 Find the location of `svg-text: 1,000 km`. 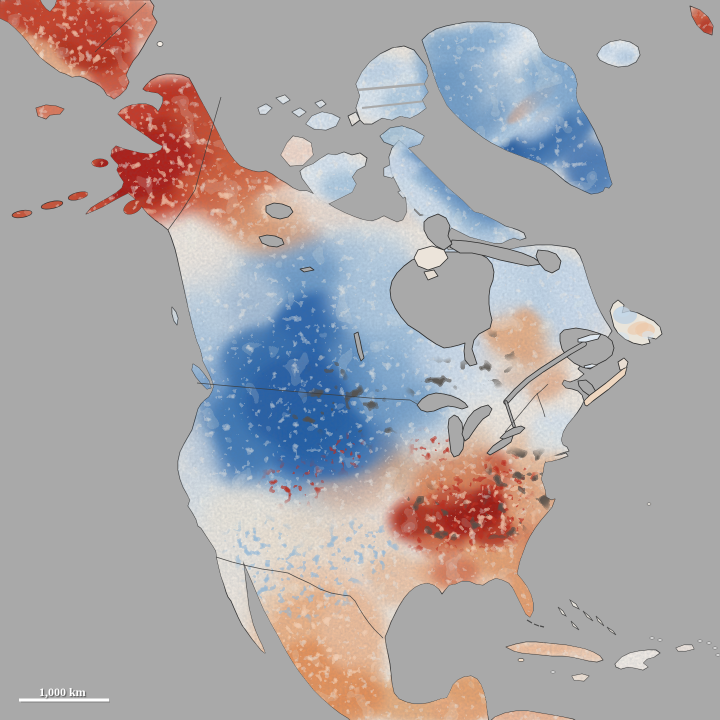

svg-text: 1,000 km is located at coordinates (62, 692).